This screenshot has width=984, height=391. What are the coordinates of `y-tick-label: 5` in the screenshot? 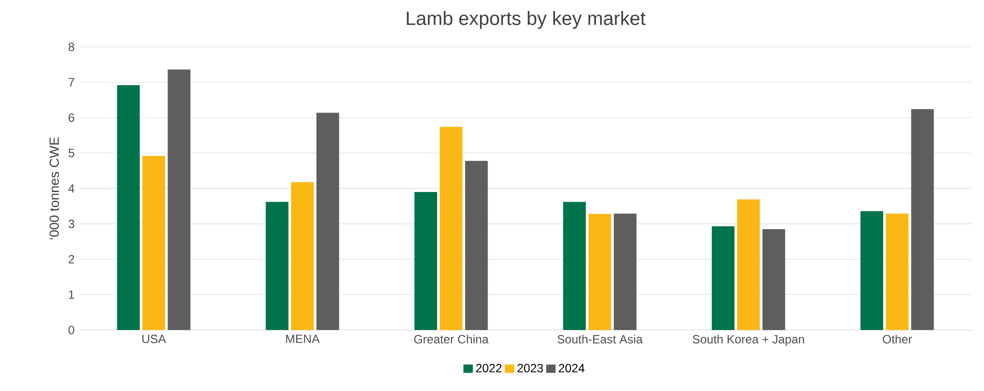 It's located at (71, 153).